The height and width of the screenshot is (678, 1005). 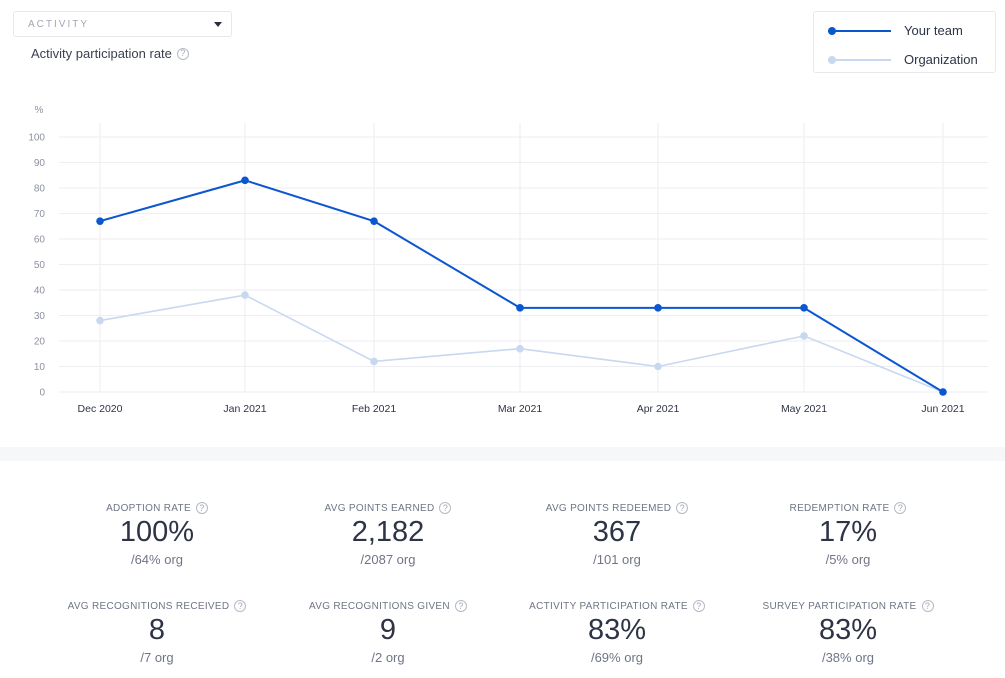 What do you see at coordinates (148, 508) in the screenshot?
I see `stat-label-text: ADOPTION RATE` at bounding box center [148, 508].